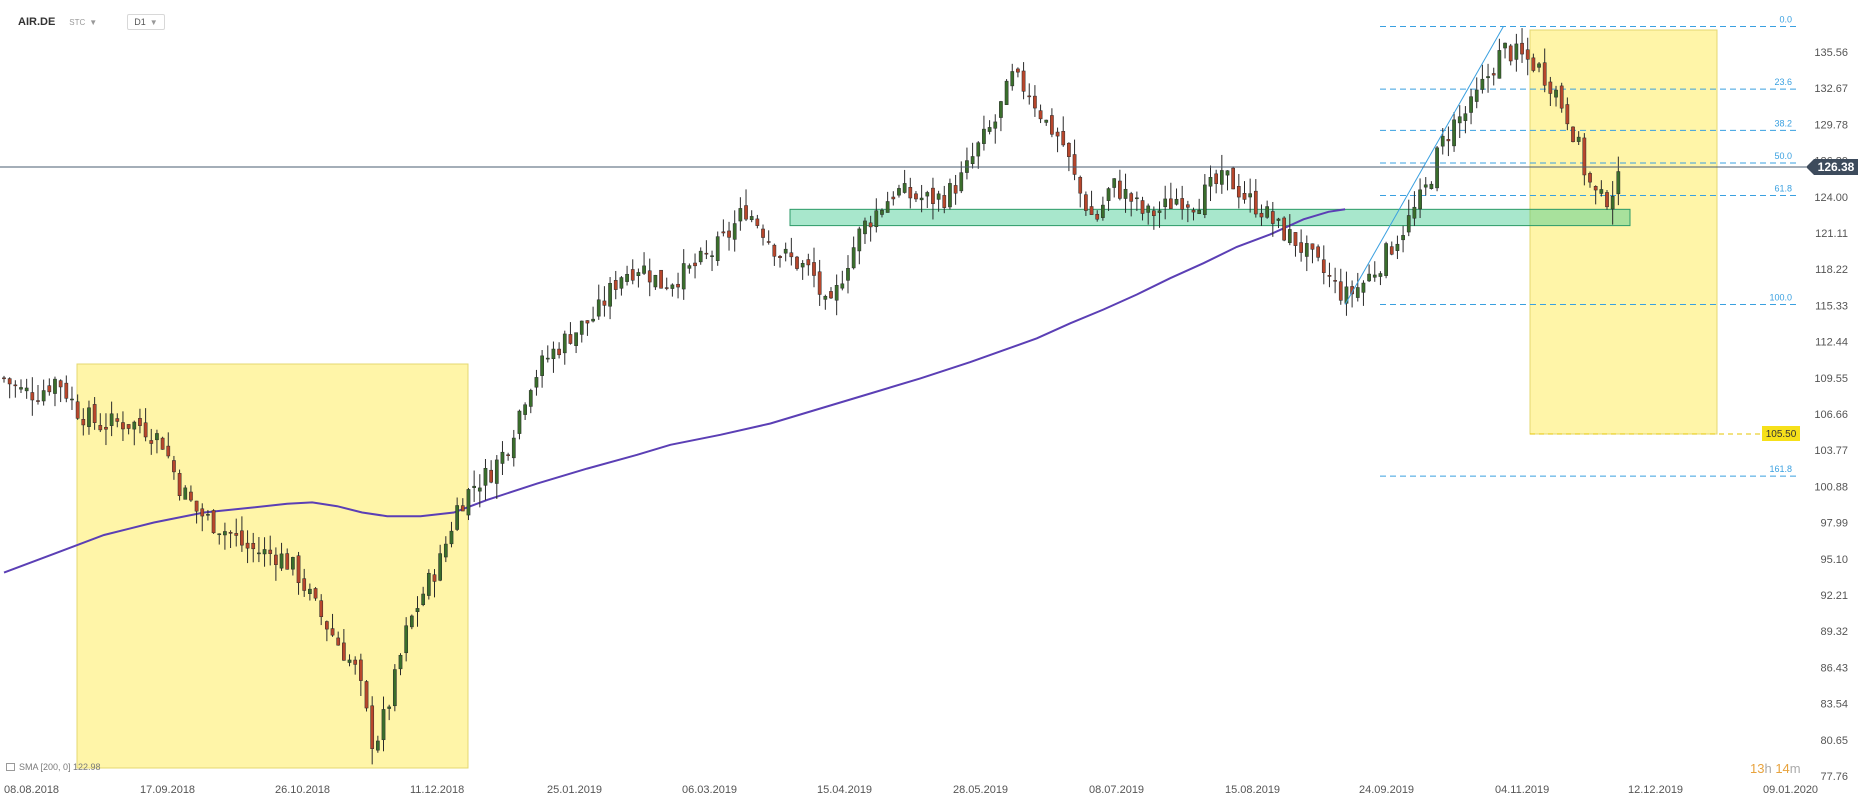 The width and height of the screenshot is (1866, 805). Describe the element at coordinates (60, 767) in the screenshot. I see `indicator-legend-text: SMA [200, 0] 122.98` at that location.